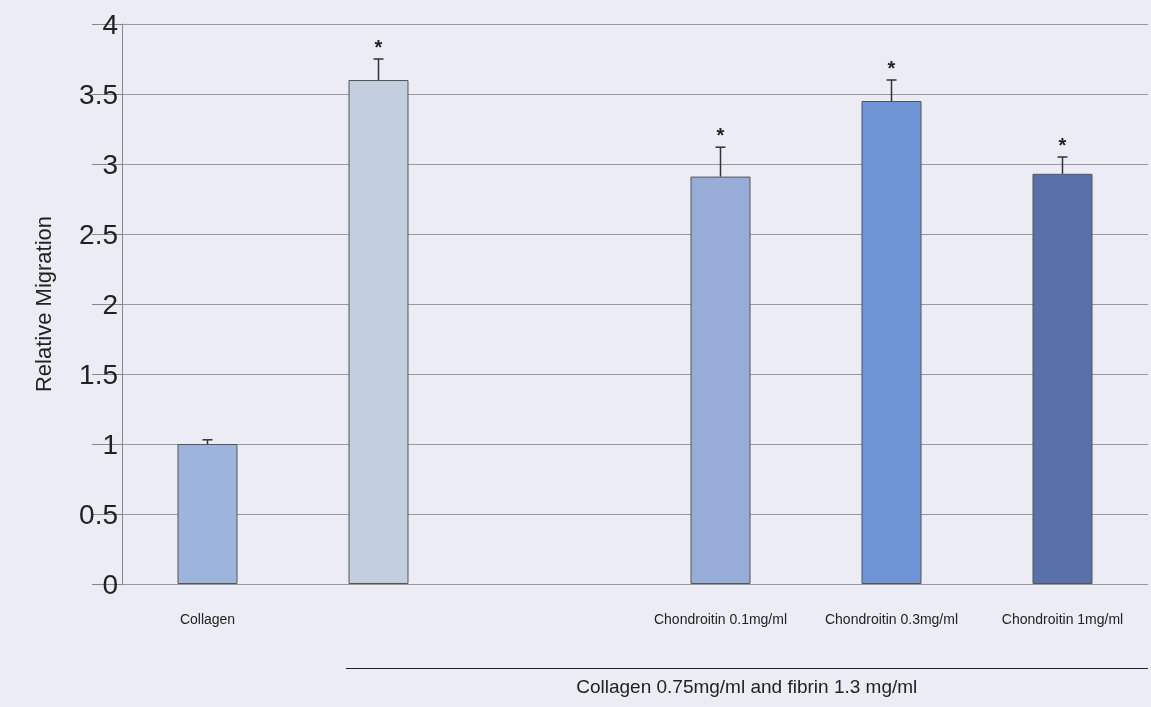  I want to click on x-tick-label: Chondroitin 0.1mg/ml, so click(720, 618).